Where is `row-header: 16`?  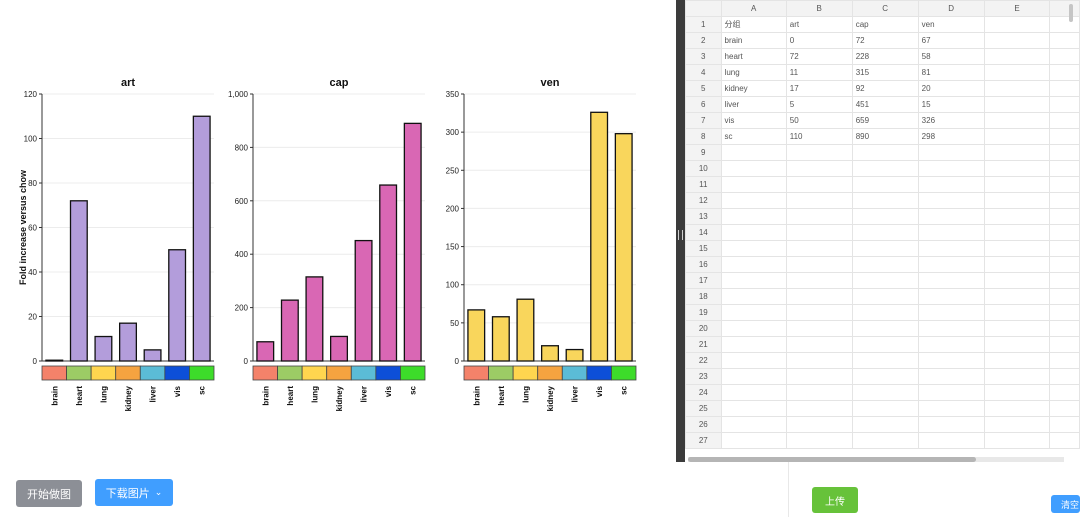 row-header: 16 is located at coordinates (703, 264).